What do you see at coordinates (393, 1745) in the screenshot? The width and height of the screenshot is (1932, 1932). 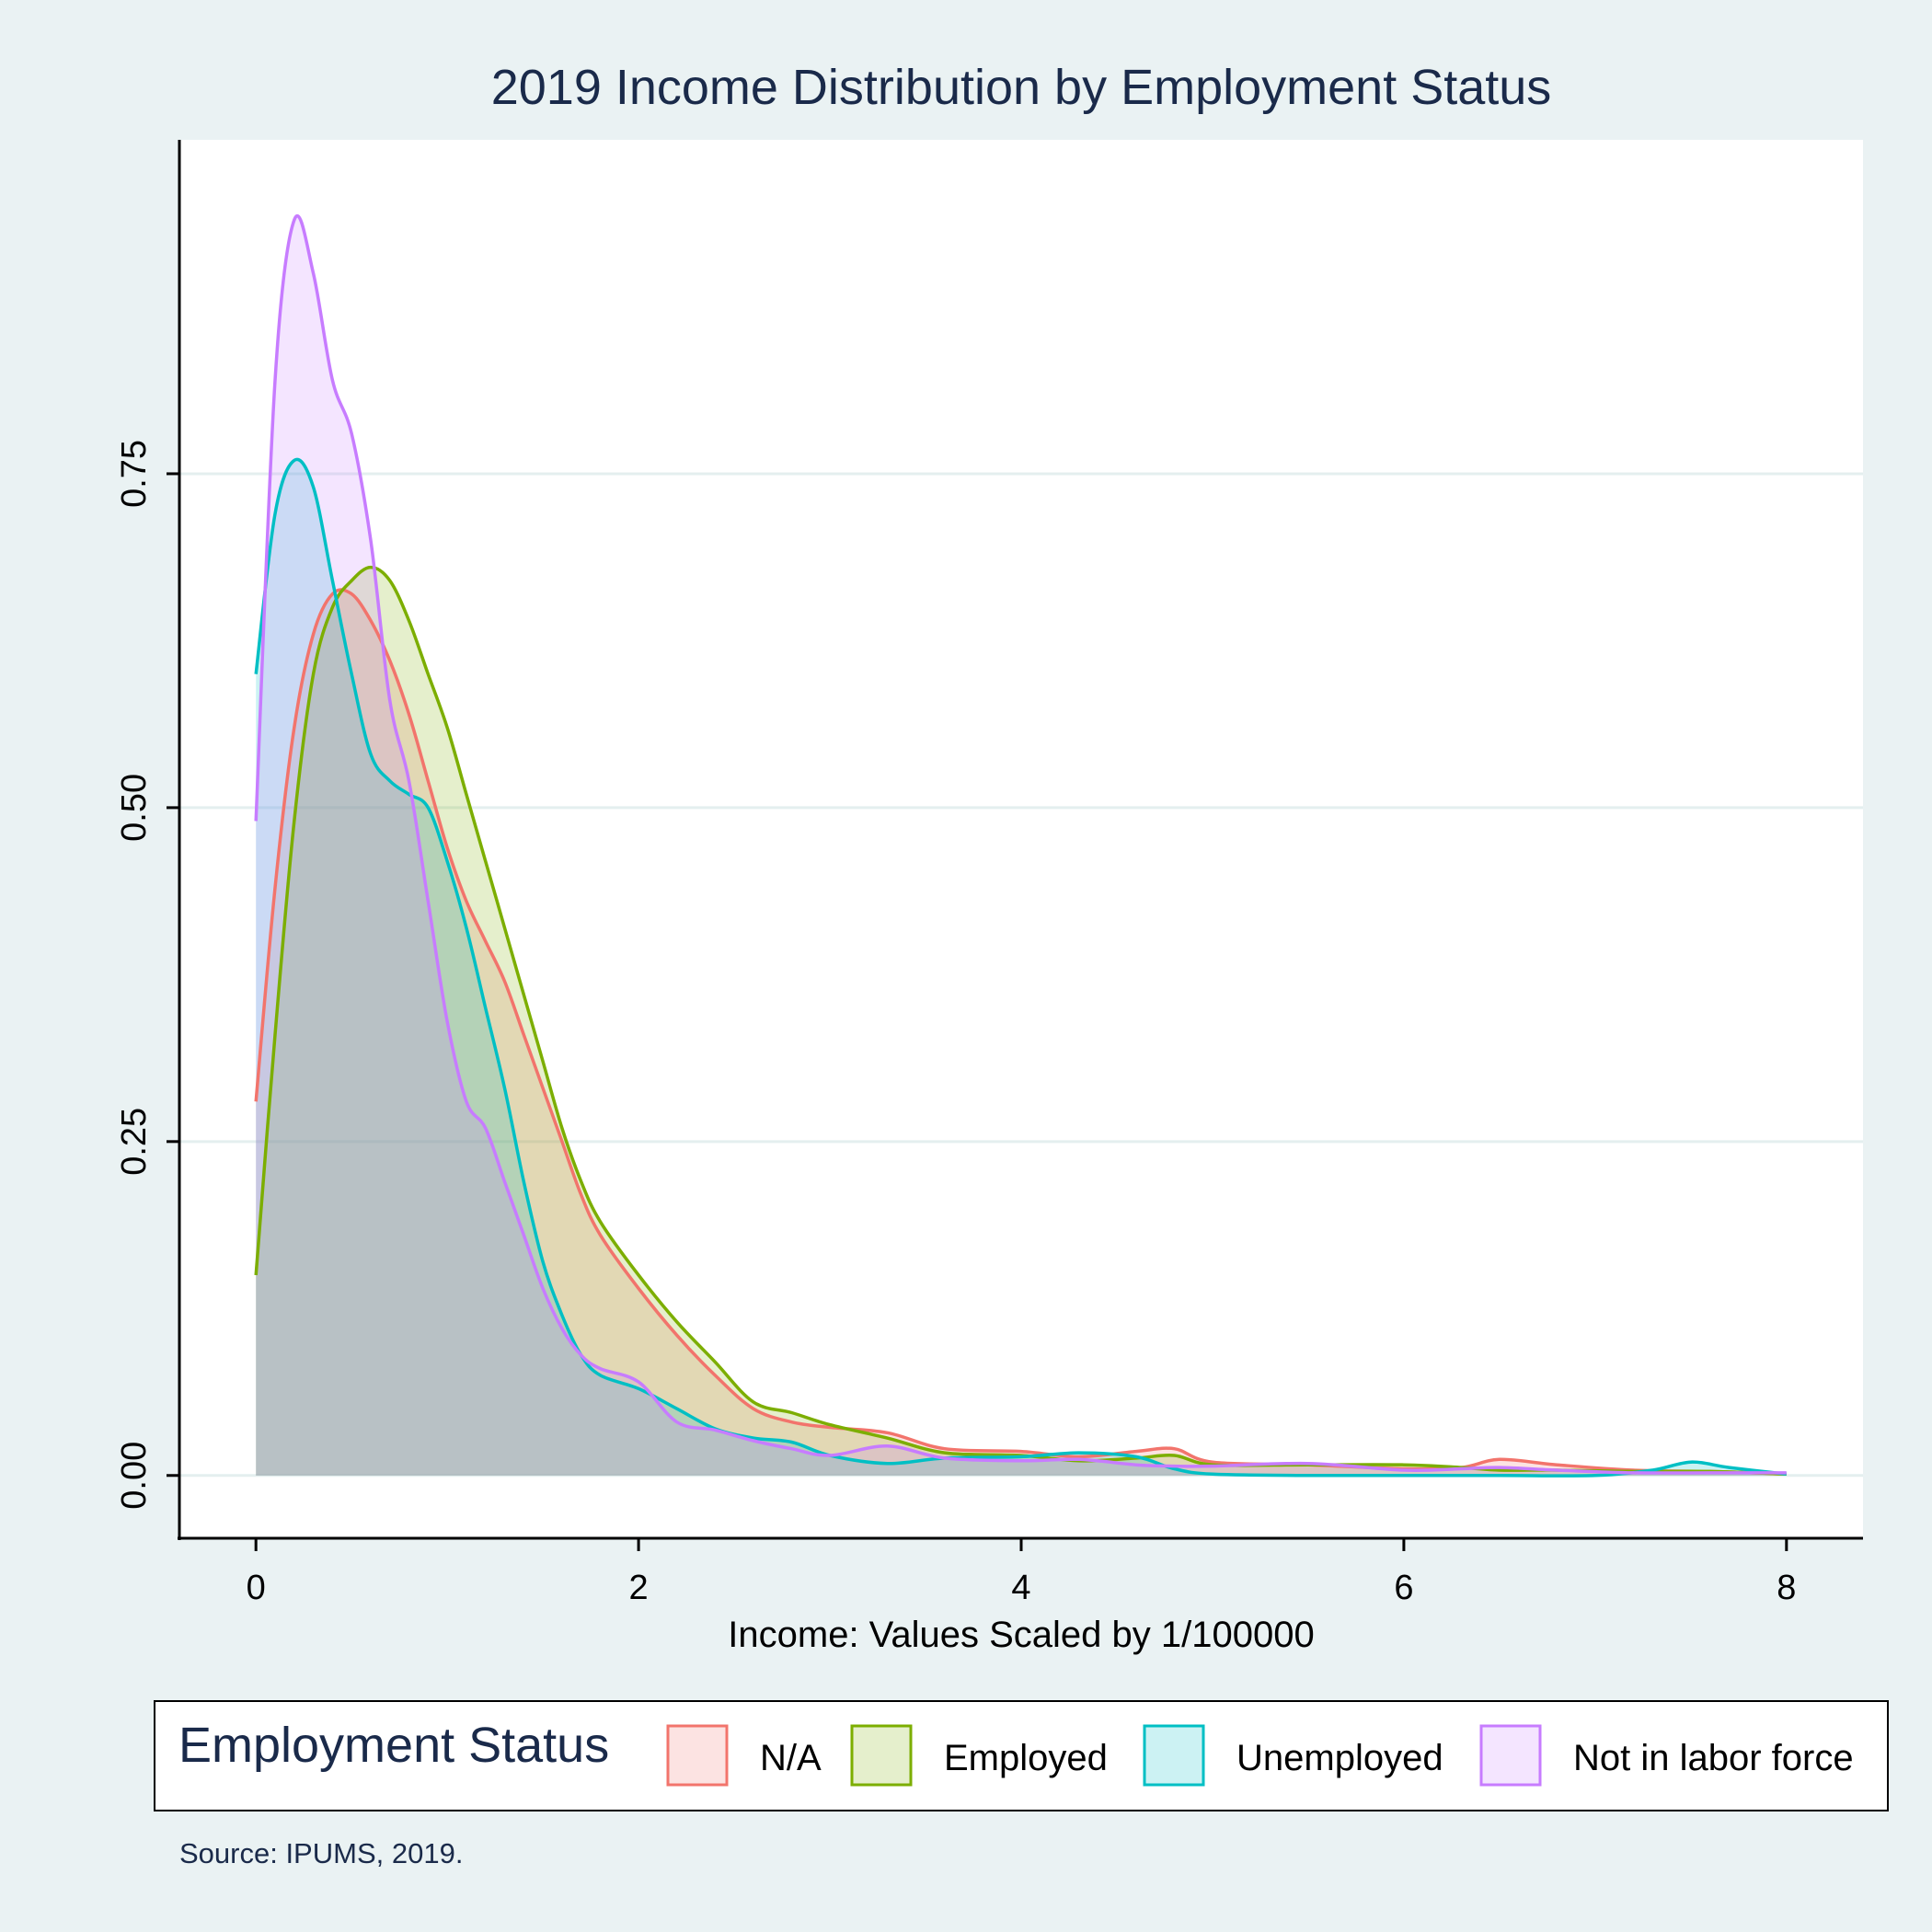 I see `legend-title: Employment Status` at bounding box center [393, 1745].